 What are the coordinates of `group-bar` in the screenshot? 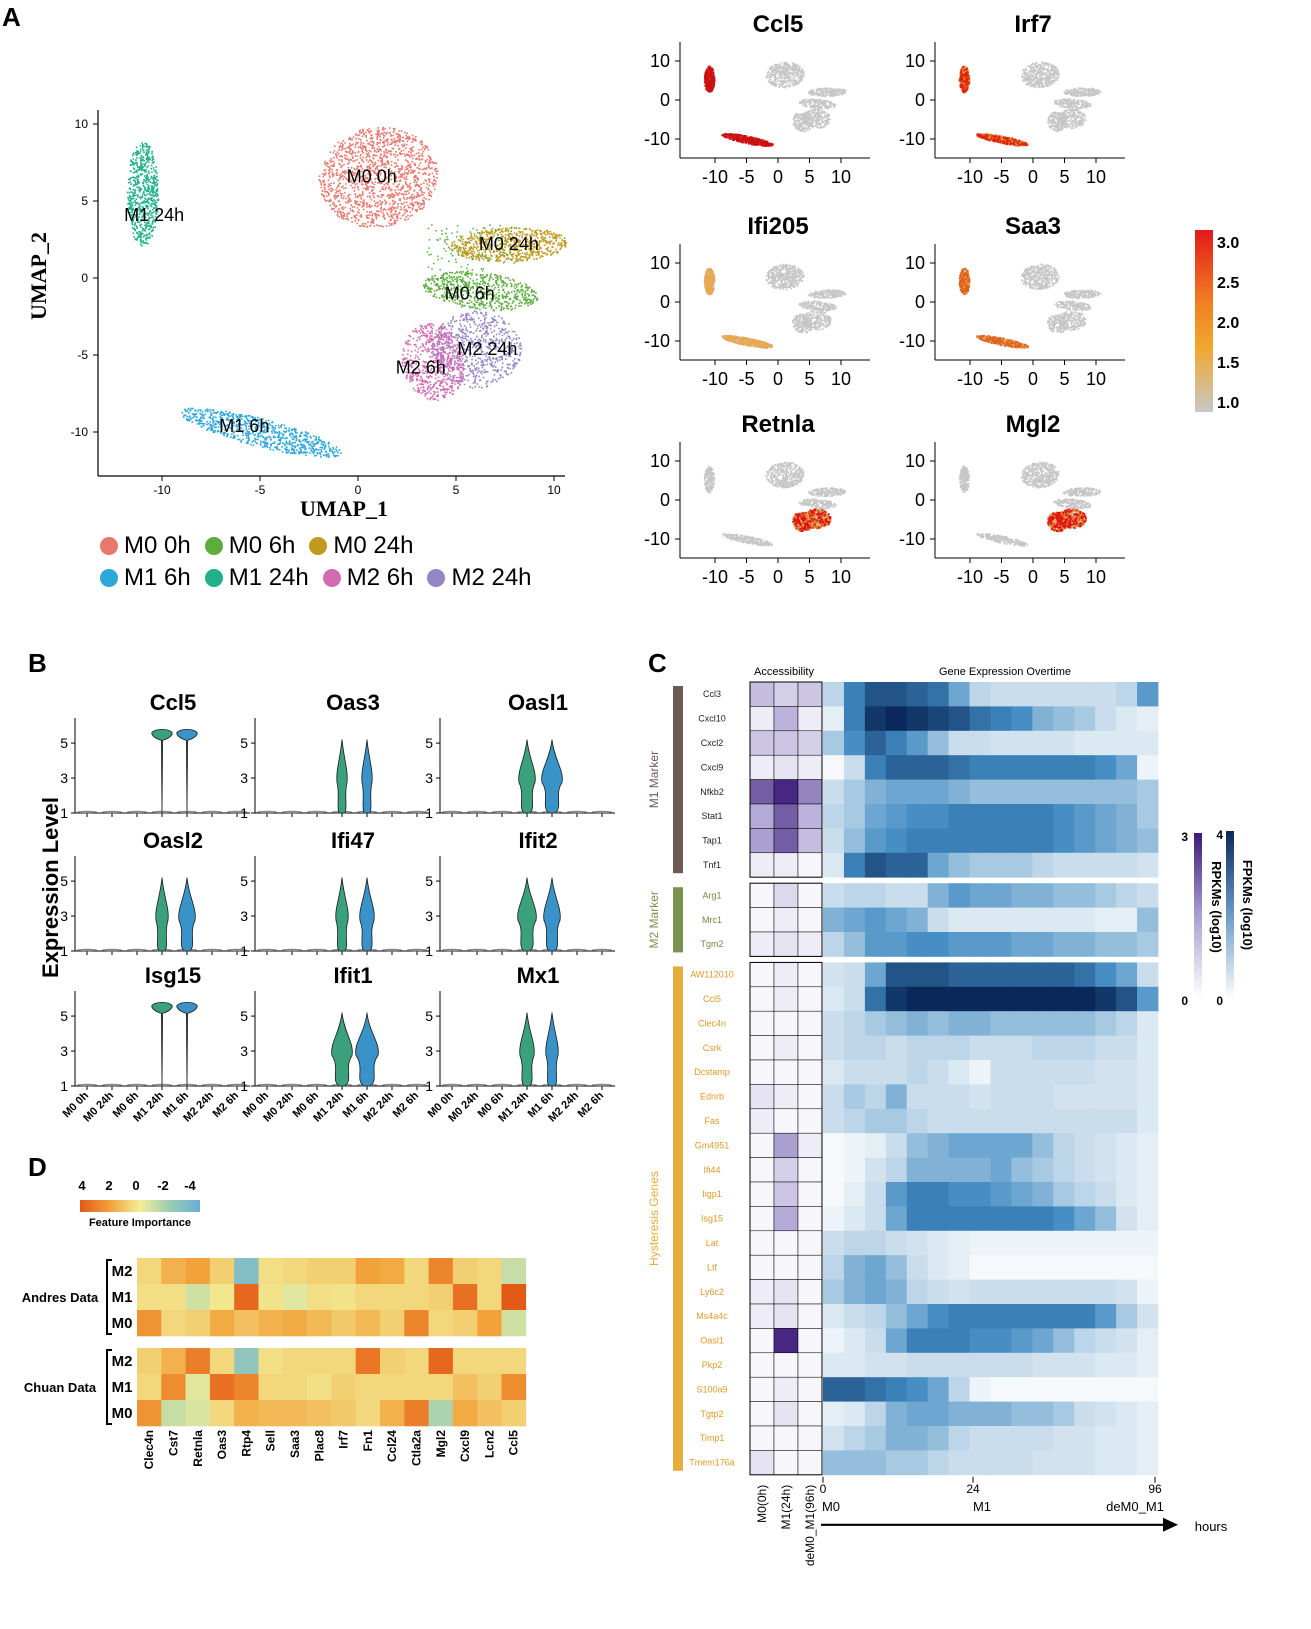 It's located at (678, 920).